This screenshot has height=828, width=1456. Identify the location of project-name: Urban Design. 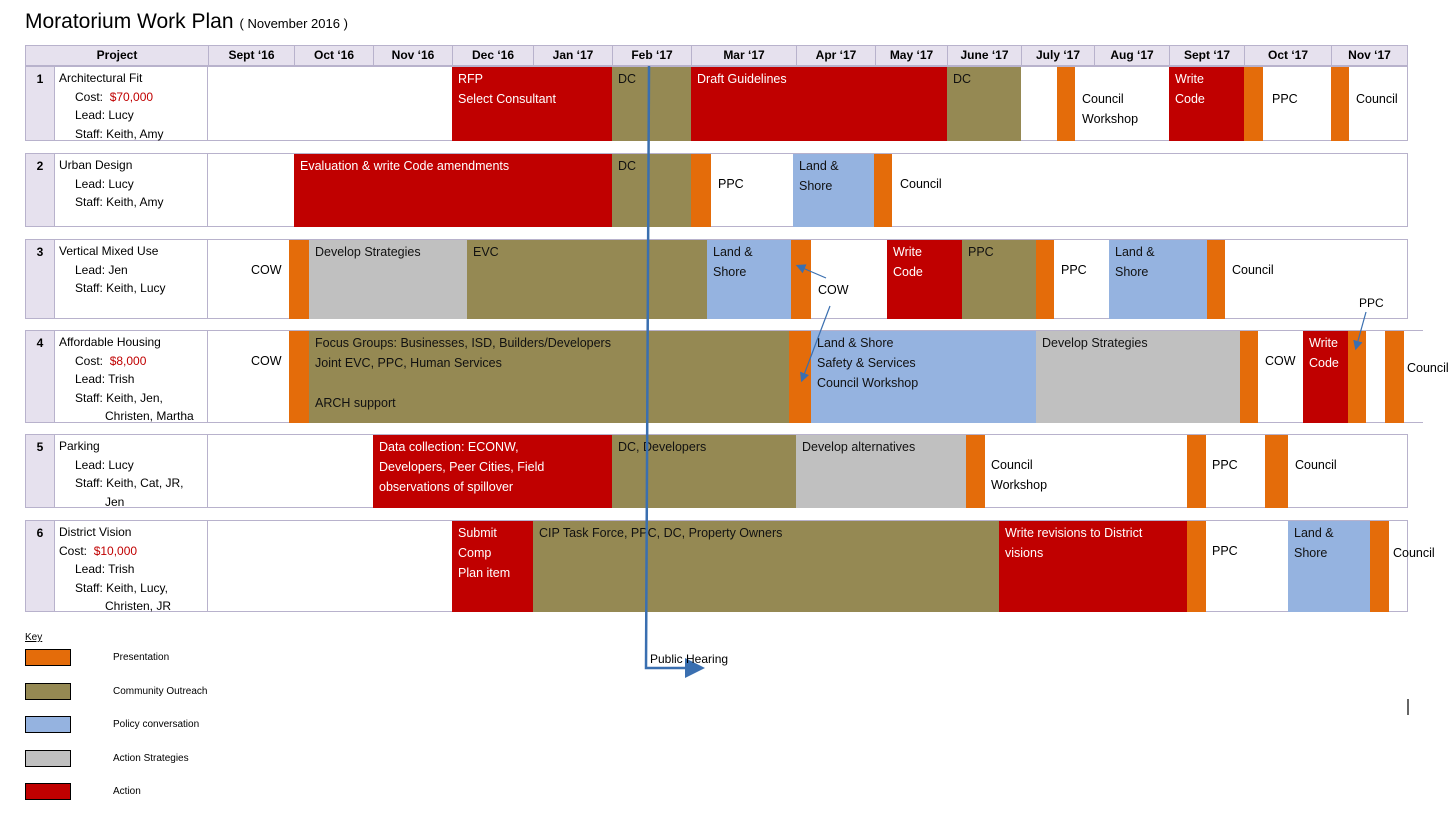
(96, 165).